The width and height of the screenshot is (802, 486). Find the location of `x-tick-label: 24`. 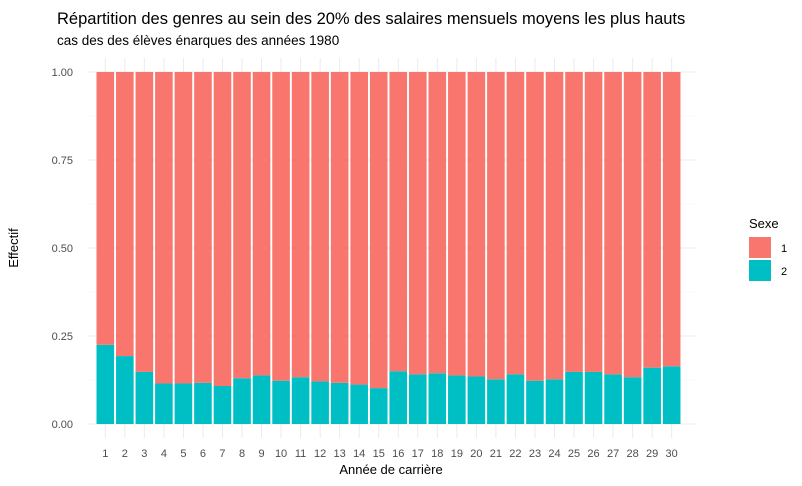

x-tick-label: 24 is located at coordinates (554, 454).